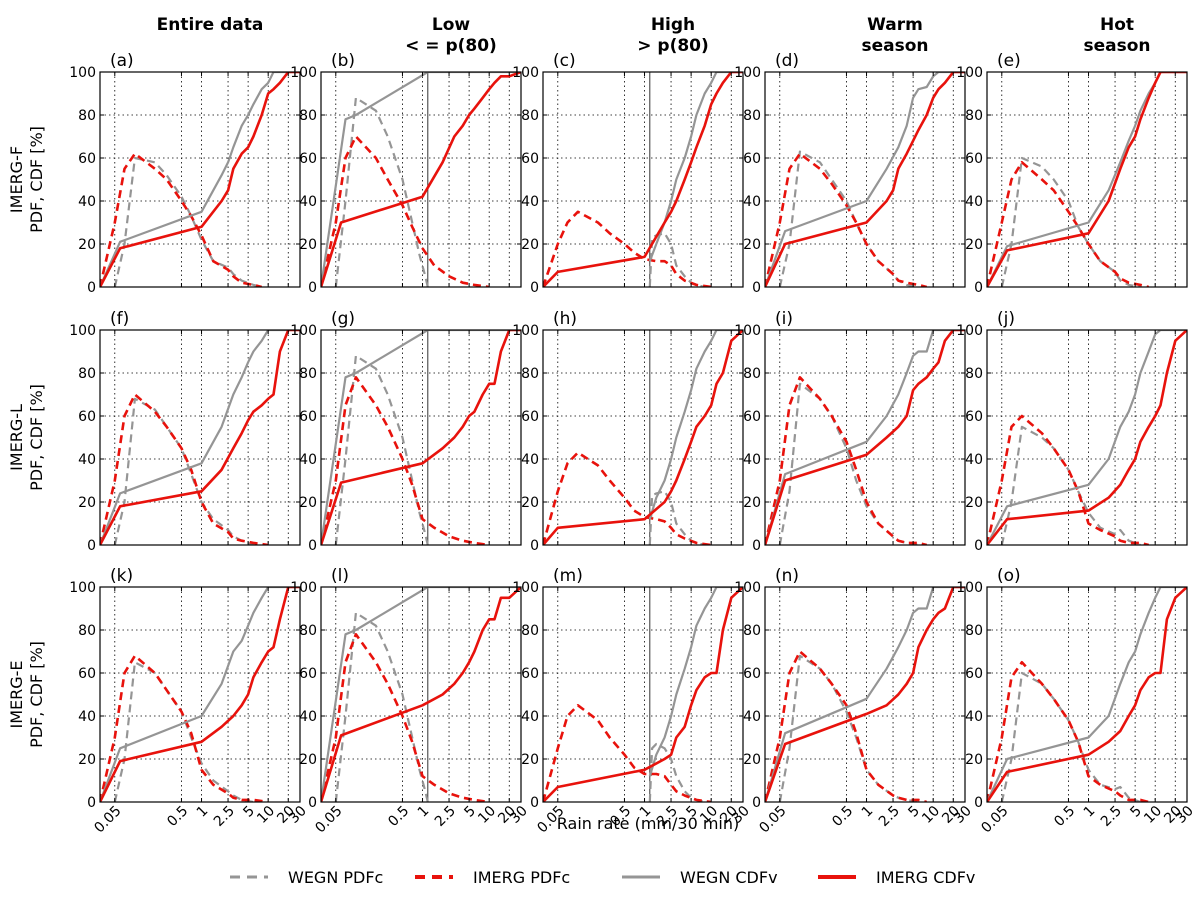 Image resolution: width=1203 pixels, height=902 pixels. Describe the element at coordinates (628, 431) in the screenshot. I see `panel: 0 20 40 60 80 100 (h)` at that location.